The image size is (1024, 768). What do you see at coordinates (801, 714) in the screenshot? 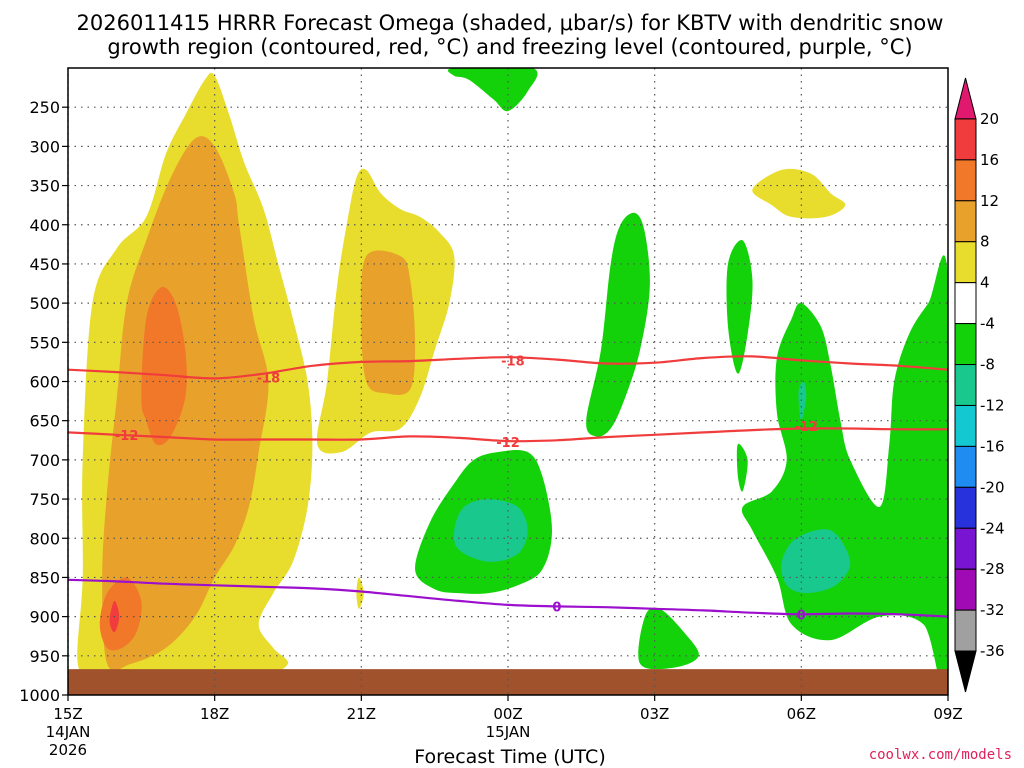
I see `x-tick-15-line0: 06Z` at bounding box center [801, 714].